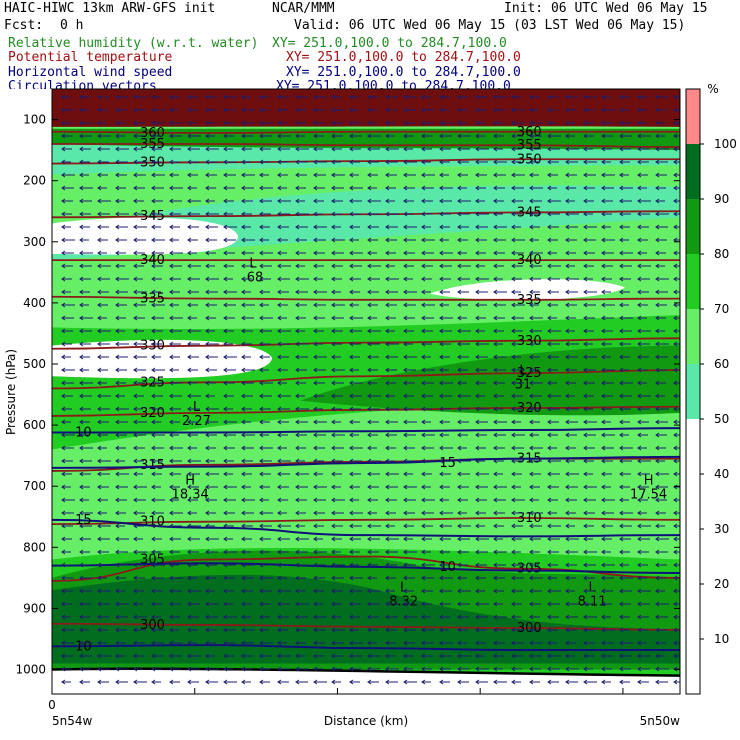 The width and height of the screenshot is (740, 740). Describe the element at coordinates (152, 260) in the screenshot. I see `theta-label-340-0: 340` at that location.